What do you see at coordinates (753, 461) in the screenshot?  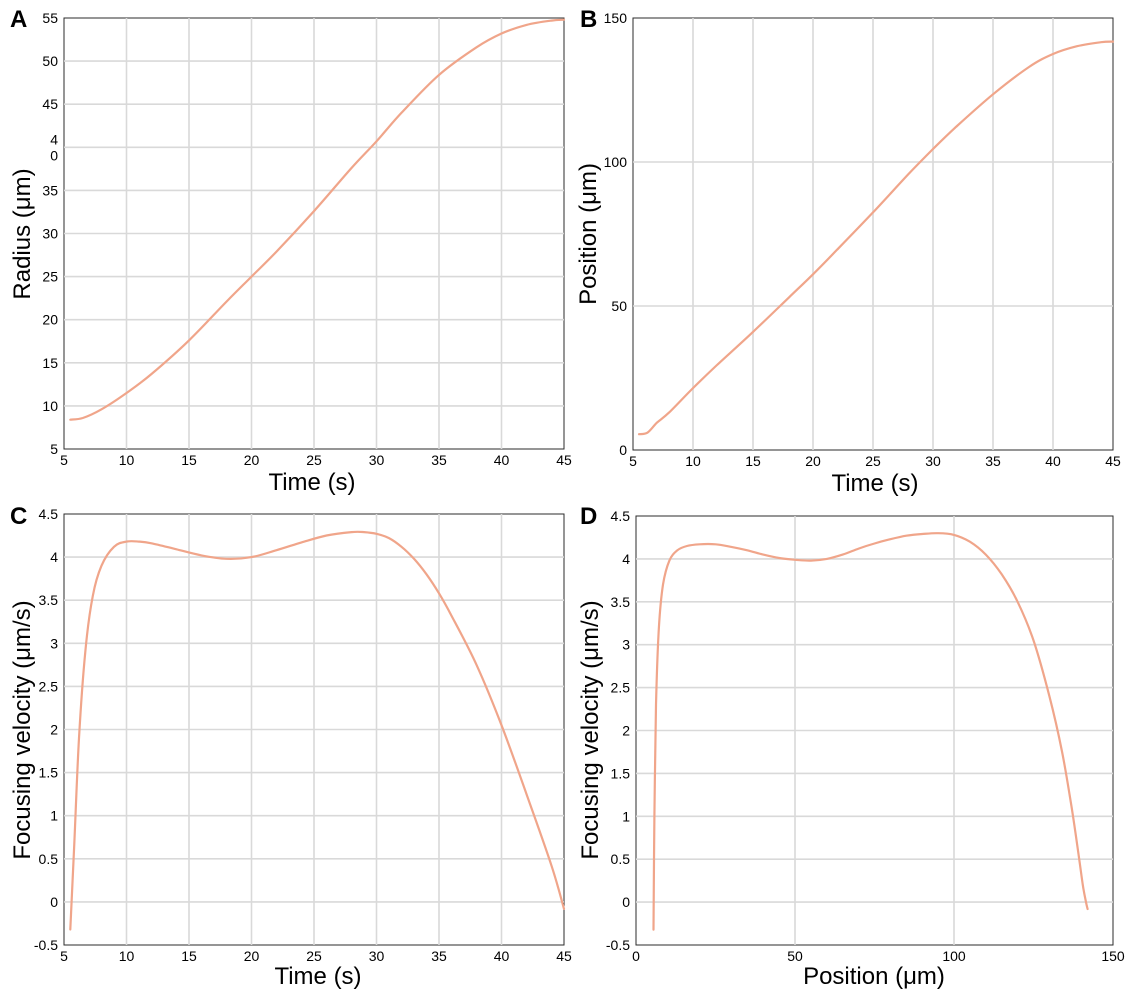 I see `x-tick-label-b: 15` at bounding box center [753, 461].